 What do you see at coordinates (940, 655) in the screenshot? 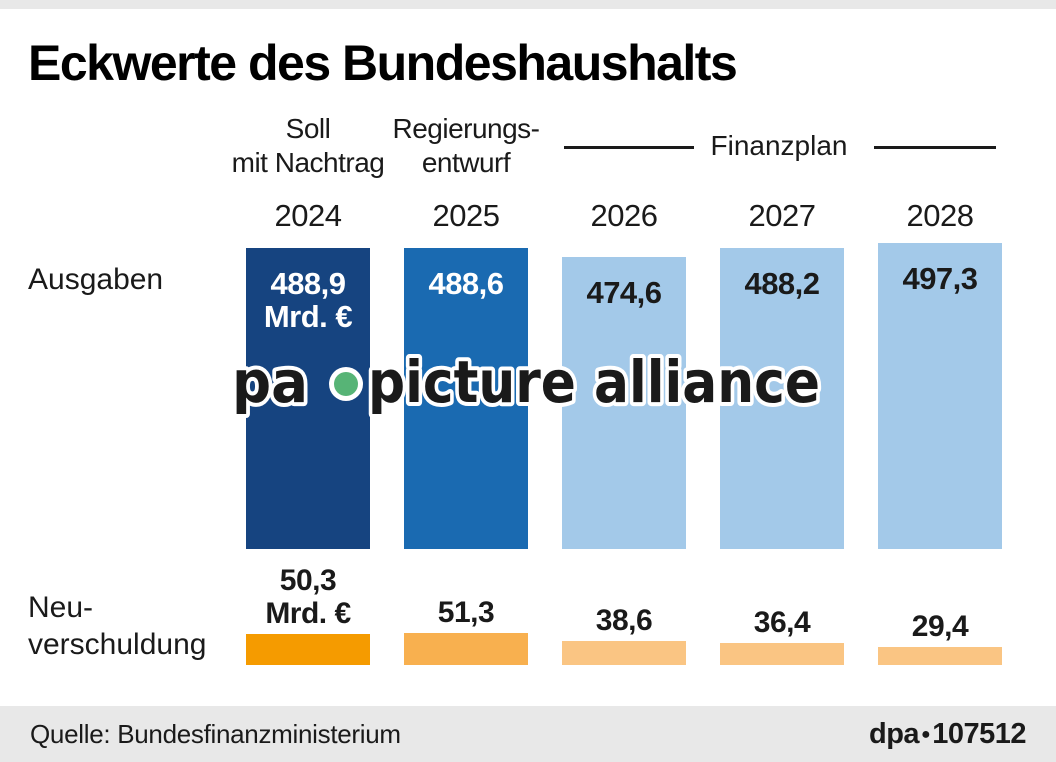
I see `neuverschuldung-bar-2028` at bounding box center [940, 655].